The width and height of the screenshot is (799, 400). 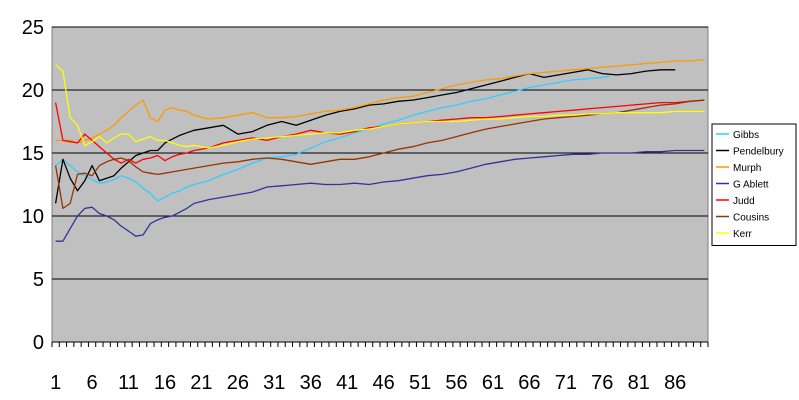 I want to click on x-tick-label: 86, so click(x=675, y=383).